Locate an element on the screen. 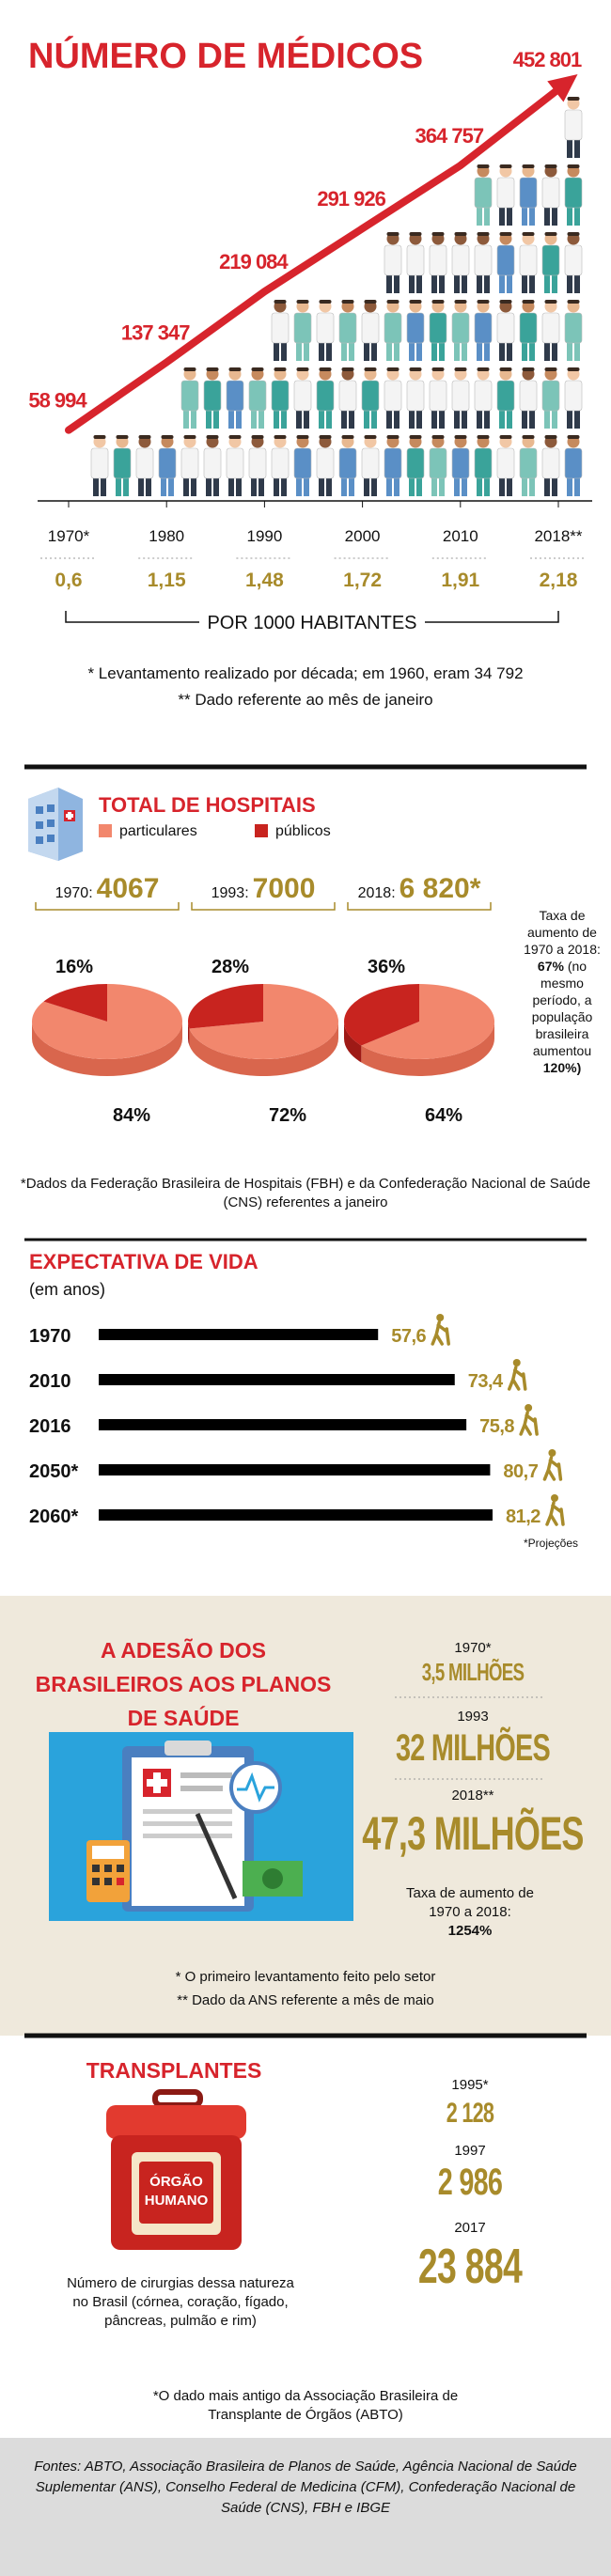 The height and width of the screenshot is (2576, 611). note: ** Dado referente ao mês de janeiro is located at coordinates (305, 700).